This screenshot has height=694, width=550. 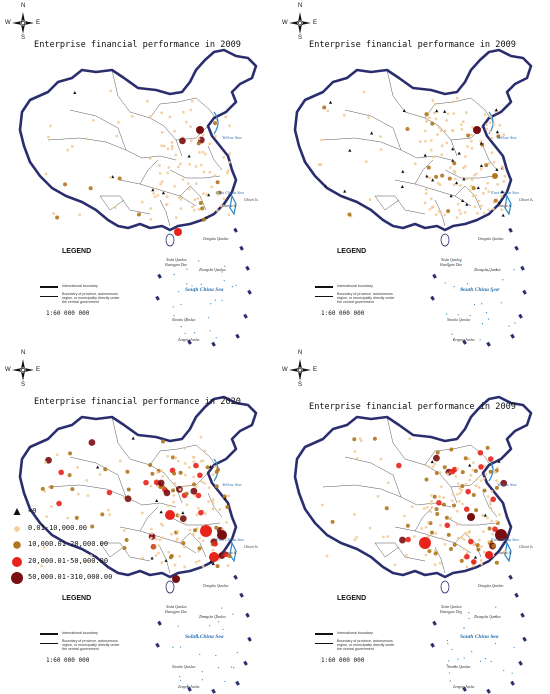 What do you see at coordinates (315, 370) in the screenshot?
I see `compass-e-label: E` at bounding box center [315, 370].